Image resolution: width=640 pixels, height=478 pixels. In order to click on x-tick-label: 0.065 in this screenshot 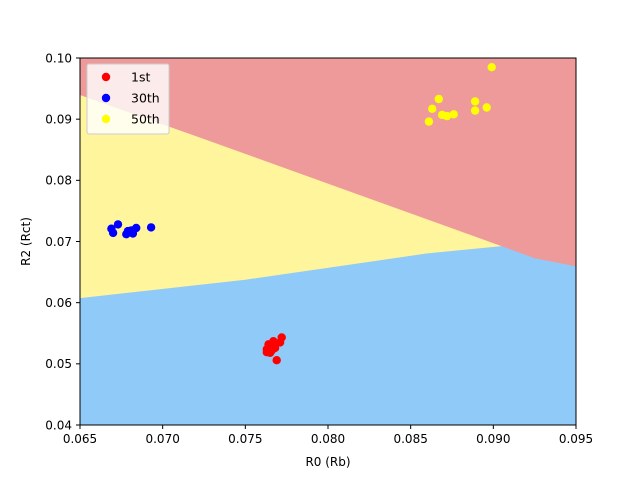, I will do `click(80, 439)`.